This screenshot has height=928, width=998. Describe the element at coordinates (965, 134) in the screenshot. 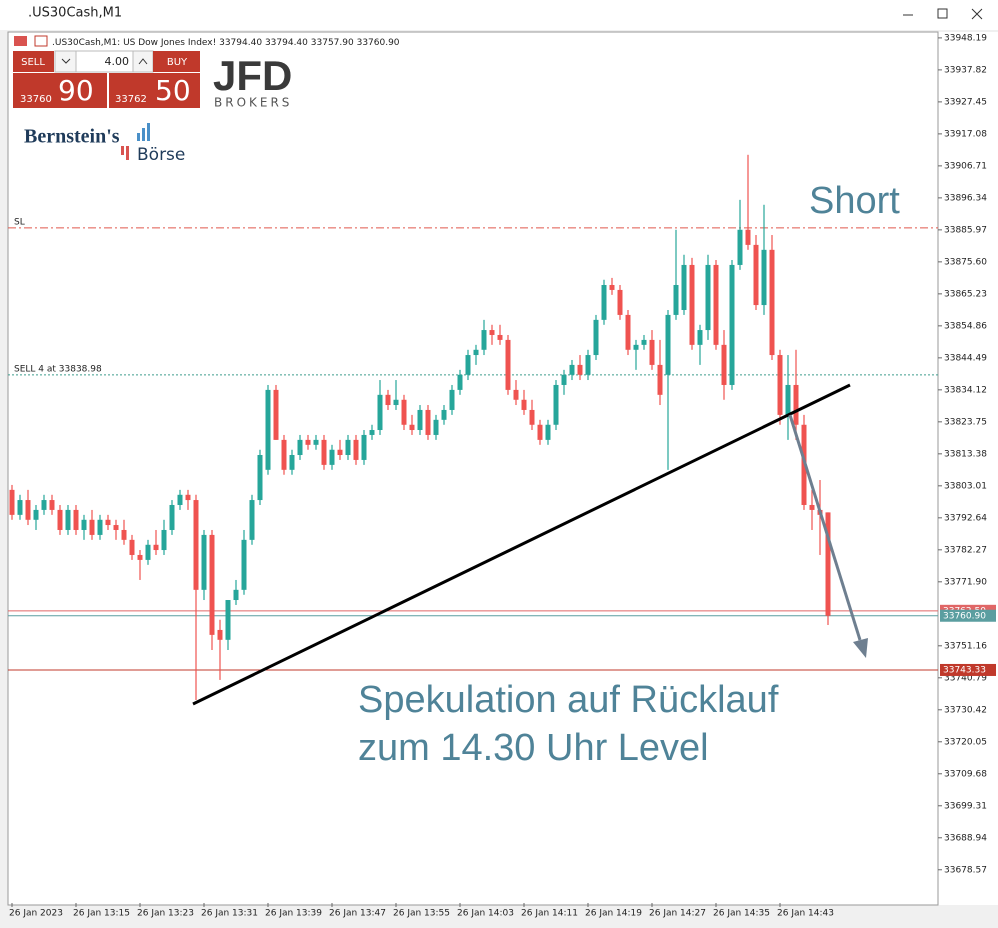

I see `y-tick-label: 33917.08` at that location.